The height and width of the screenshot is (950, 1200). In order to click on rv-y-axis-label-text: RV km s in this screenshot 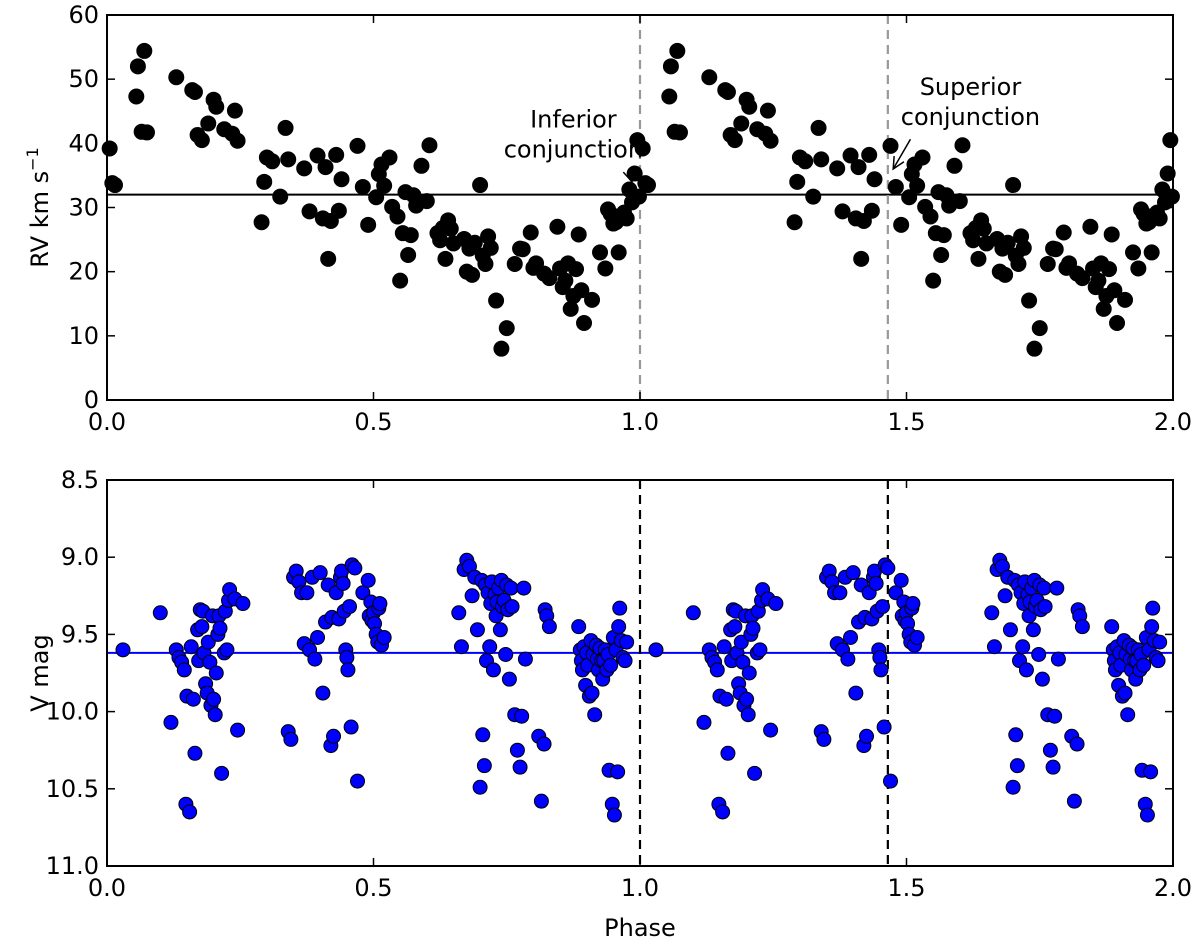, I will do `click(40, 219)`.